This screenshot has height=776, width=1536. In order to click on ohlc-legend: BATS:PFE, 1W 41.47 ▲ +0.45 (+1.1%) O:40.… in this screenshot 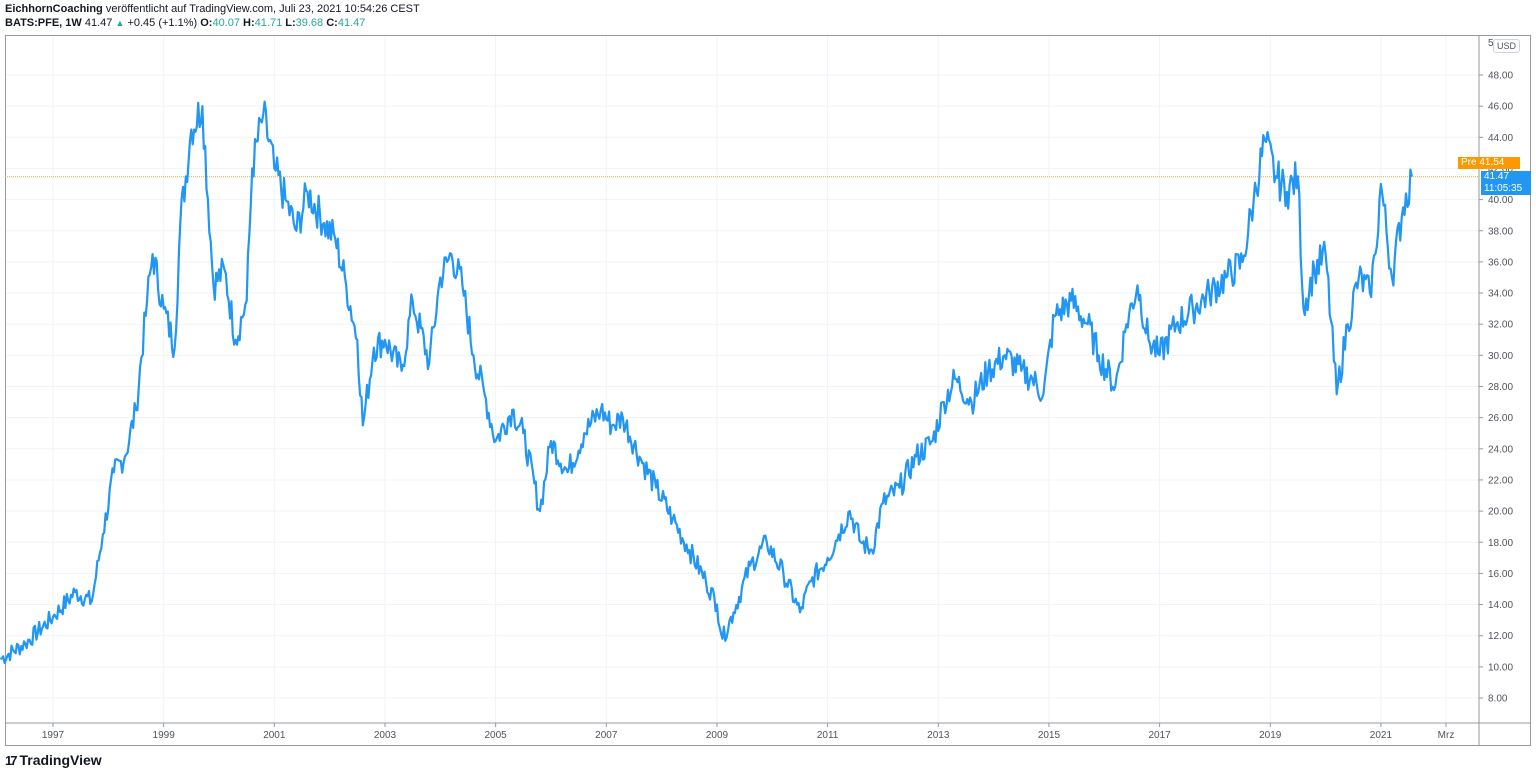, I will do `click(212, 23)`.